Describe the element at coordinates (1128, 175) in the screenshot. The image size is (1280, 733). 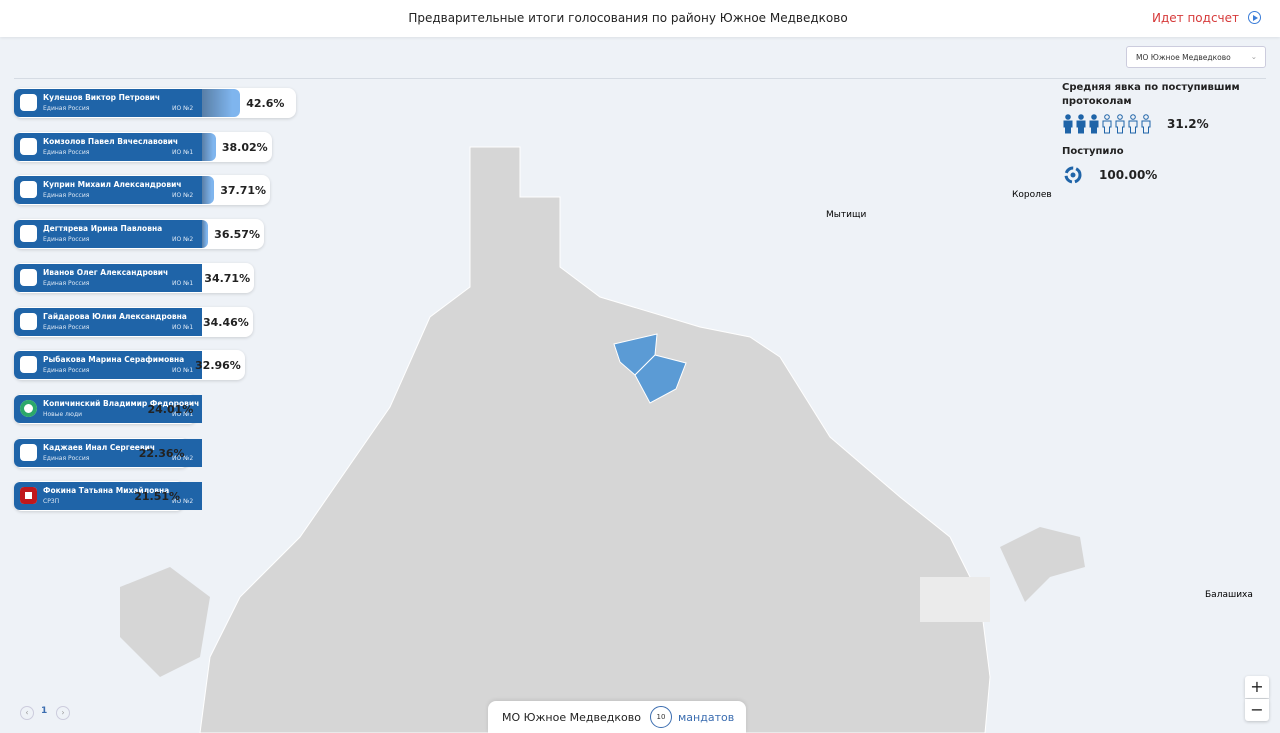
I see `received-value: 100.00%` at that location.